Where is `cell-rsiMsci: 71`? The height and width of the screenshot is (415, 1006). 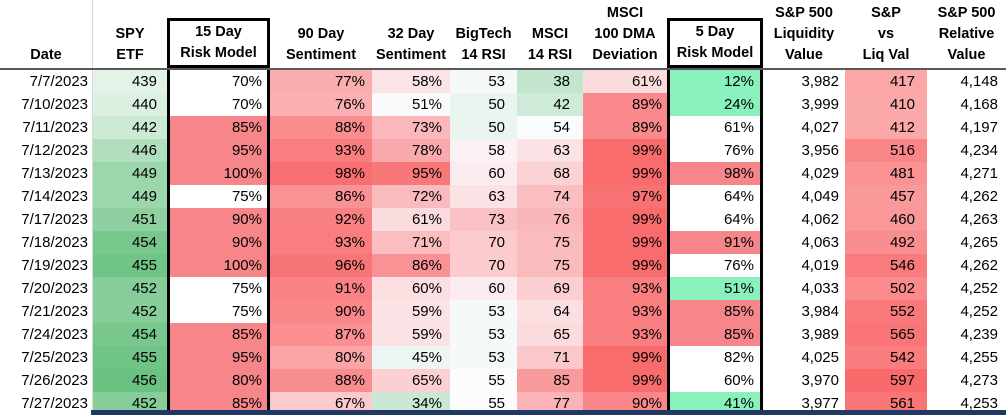 cell-rsiMsci: 71 is located at coordinates (550, 357).